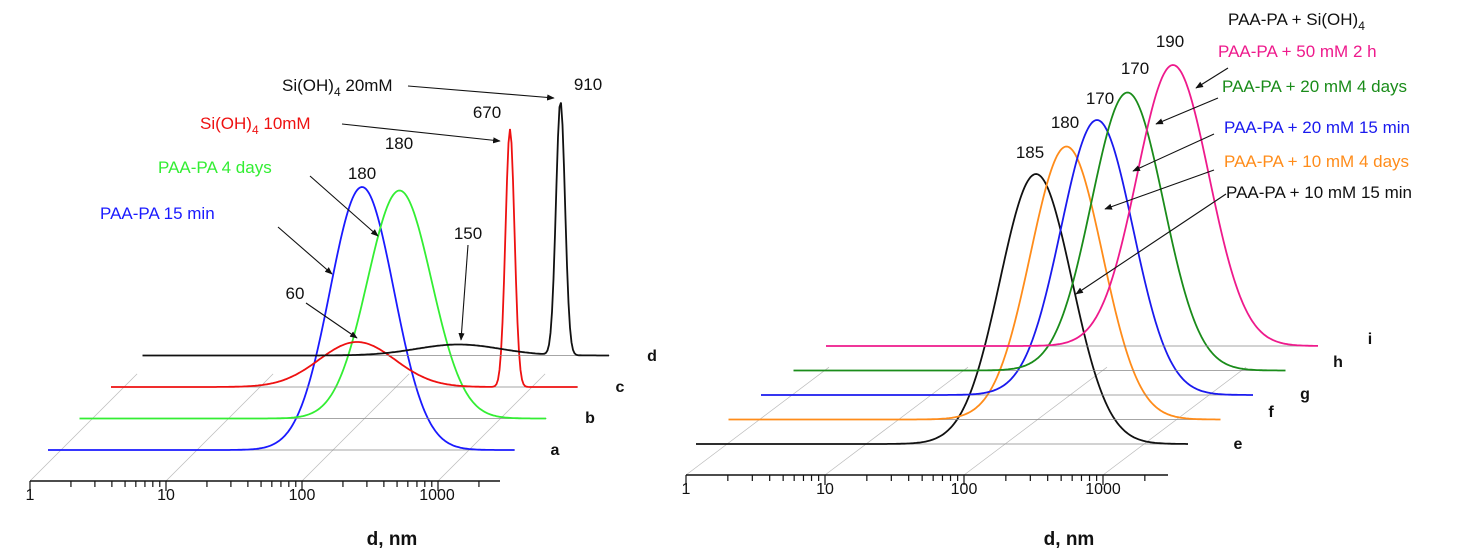 The image size is (1477, 559). I want to click on right-peak-labels: 185 180 170 170 190, so click(1100, 97).